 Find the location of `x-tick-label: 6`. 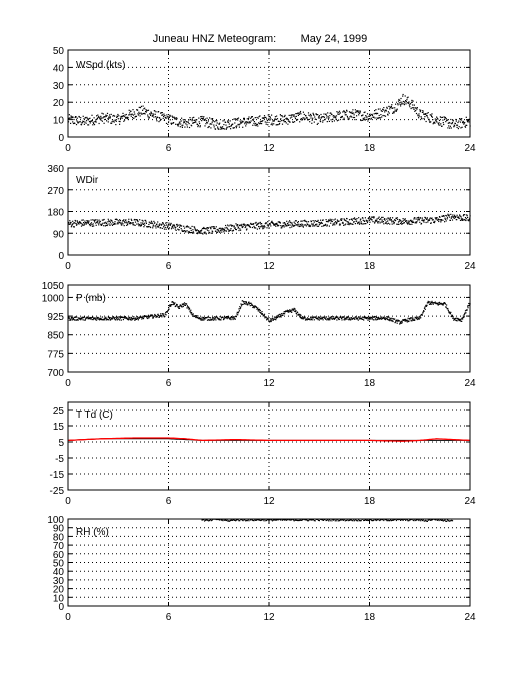

x-tick-label: 6 is located at coordinates (169, 501).